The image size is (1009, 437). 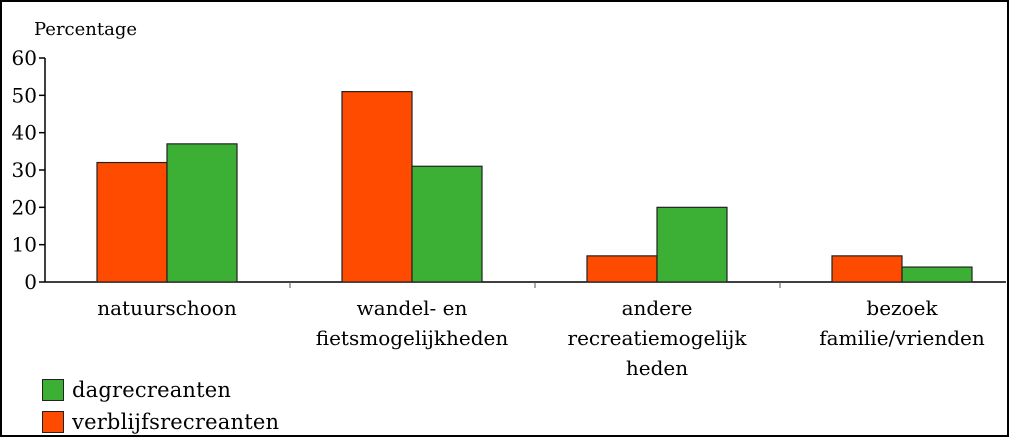 I want to click on legend-label: dagrecreanten, so click(x=152, y=390).